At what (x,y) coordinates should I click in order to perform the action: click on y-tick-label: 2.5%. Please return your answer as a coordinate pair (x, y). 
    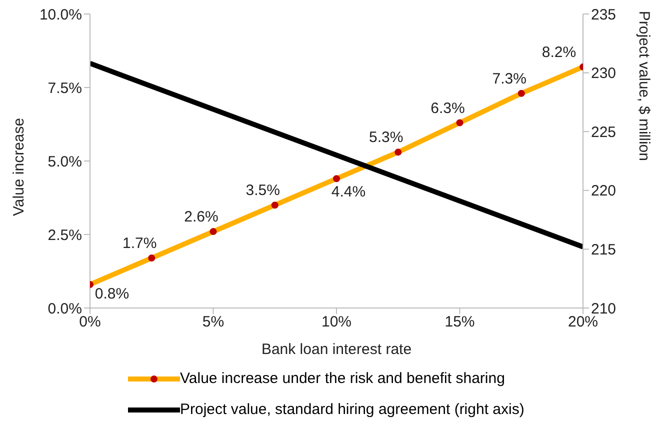
    Looking at the image, I should click on (65, 235).